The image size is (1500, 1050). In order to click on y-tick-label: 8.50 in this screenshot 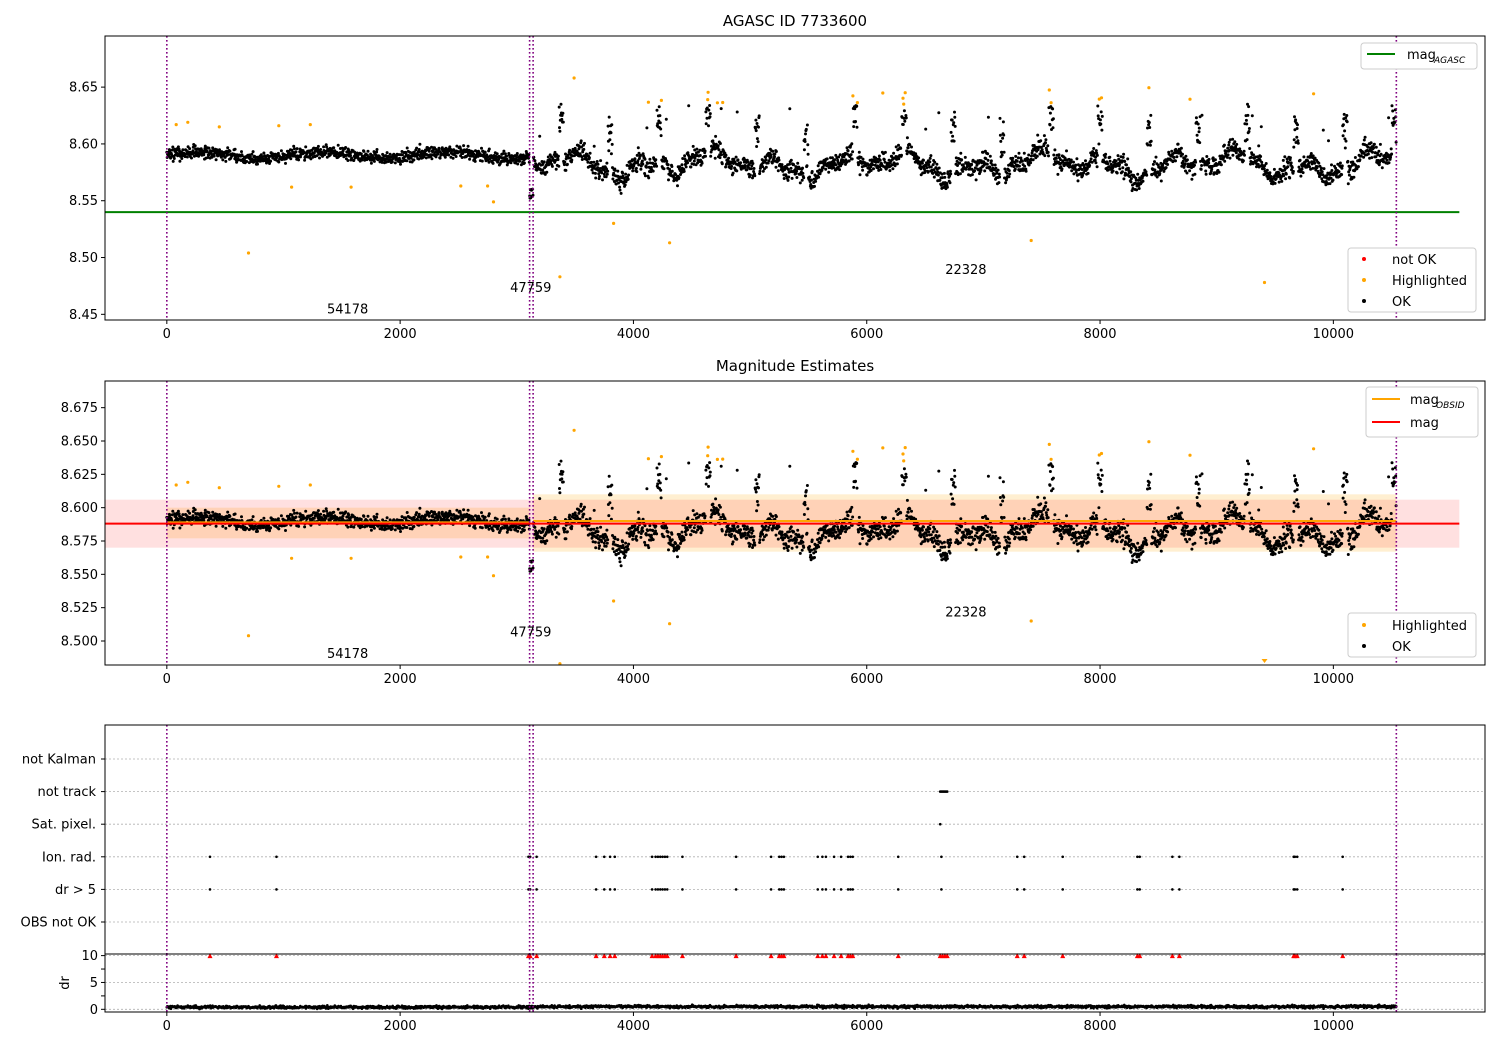, I will do `click(83, 258)`.